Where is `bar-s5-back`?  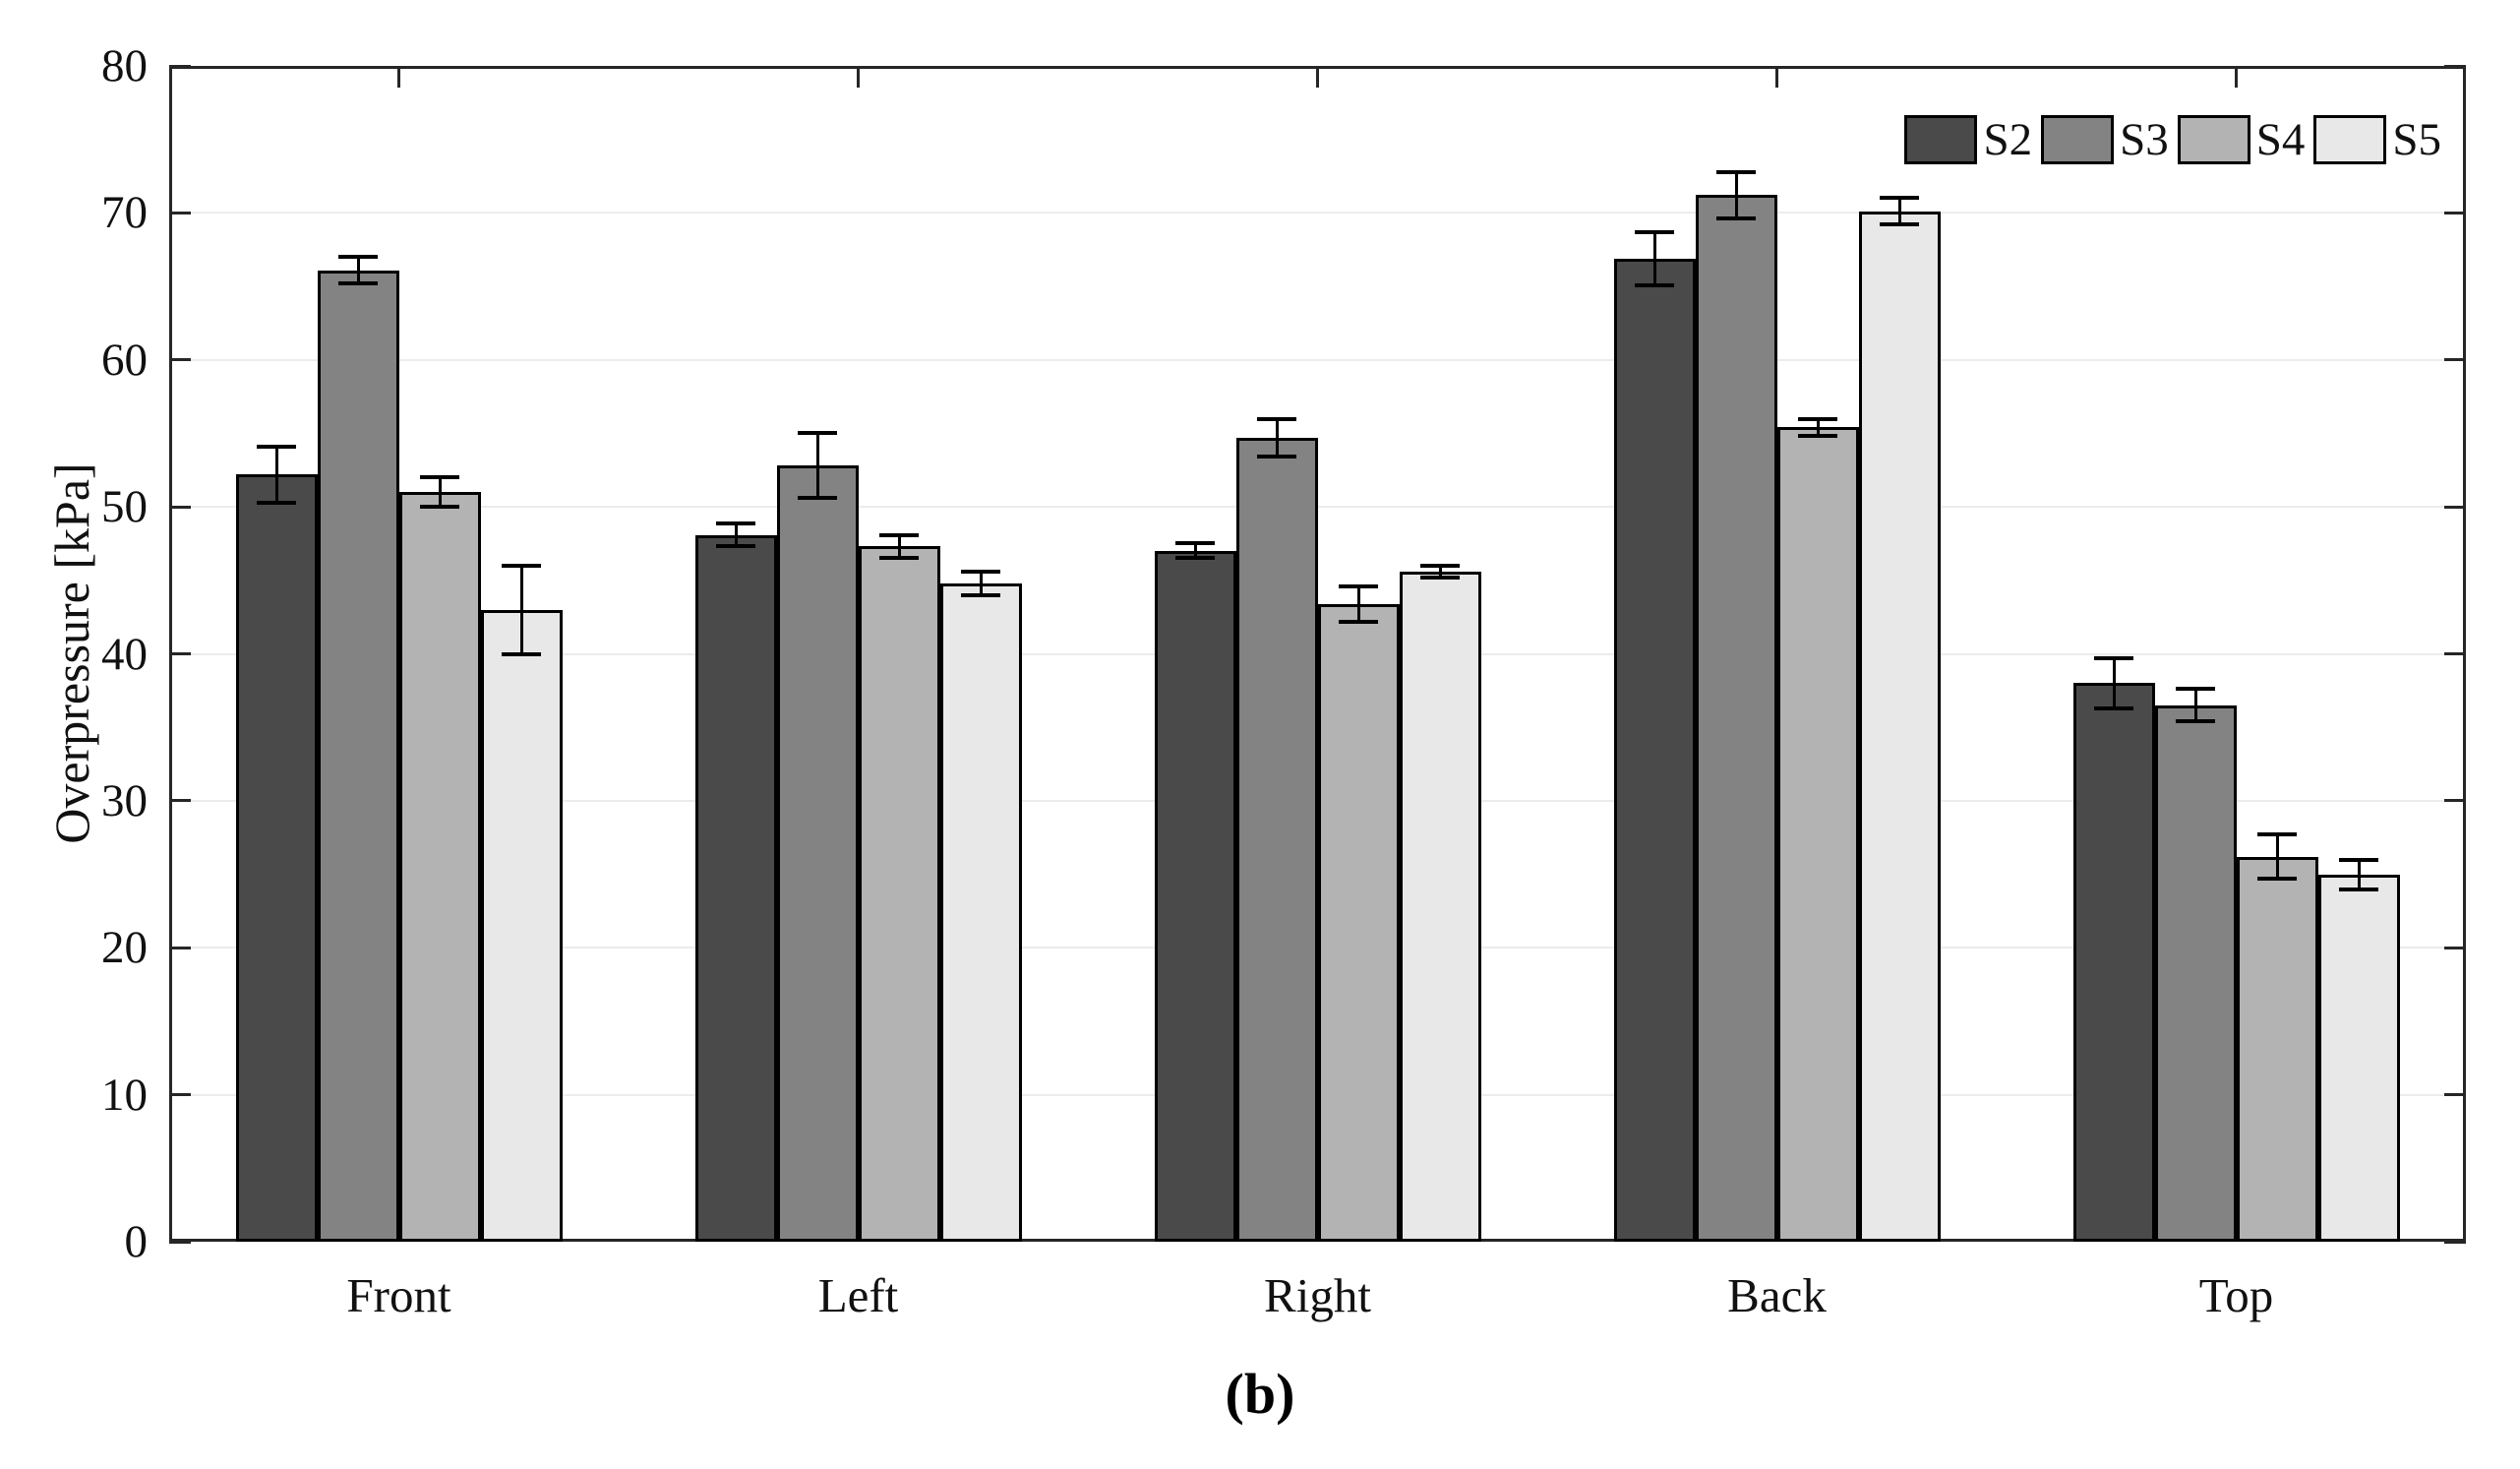 bar-s5-back is located at coordinates (1899, 726).